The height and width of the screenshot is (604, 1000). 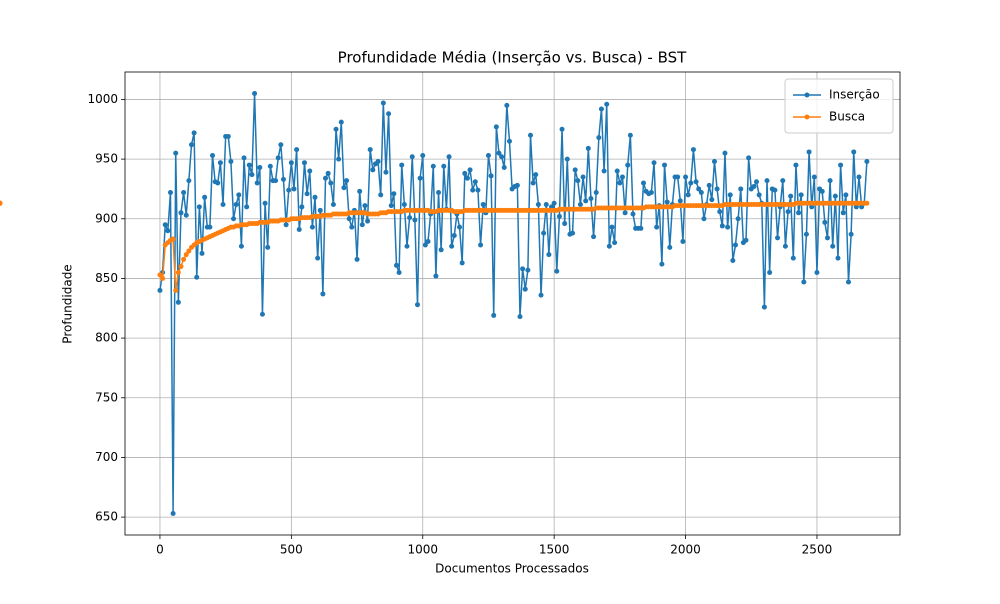 I want to click on legend-marker, so click(x=807, y=95).